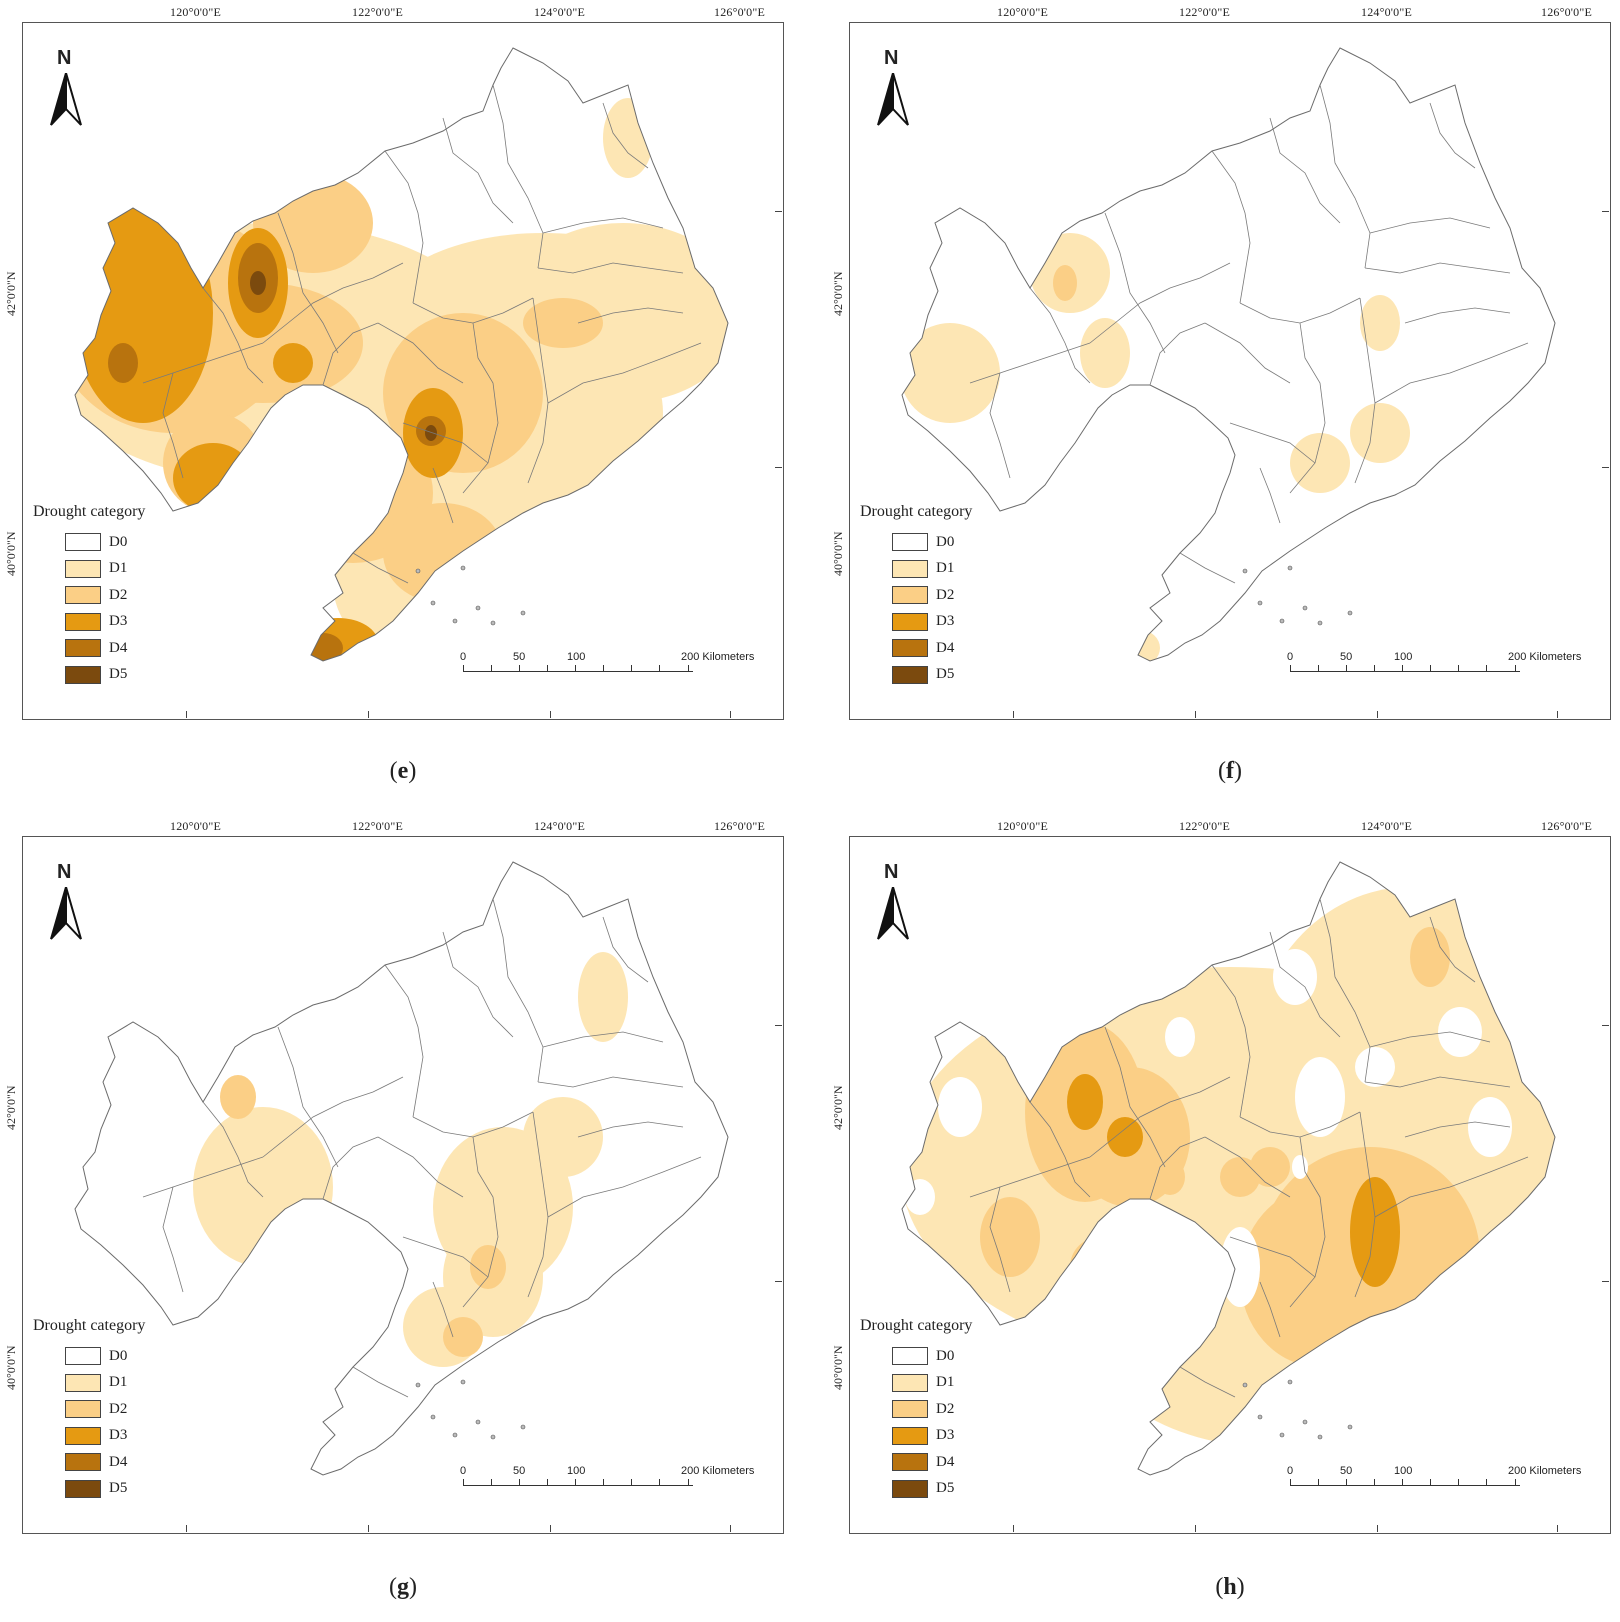  I want to click on scale-label-50: 50, so click(1346, 1471).